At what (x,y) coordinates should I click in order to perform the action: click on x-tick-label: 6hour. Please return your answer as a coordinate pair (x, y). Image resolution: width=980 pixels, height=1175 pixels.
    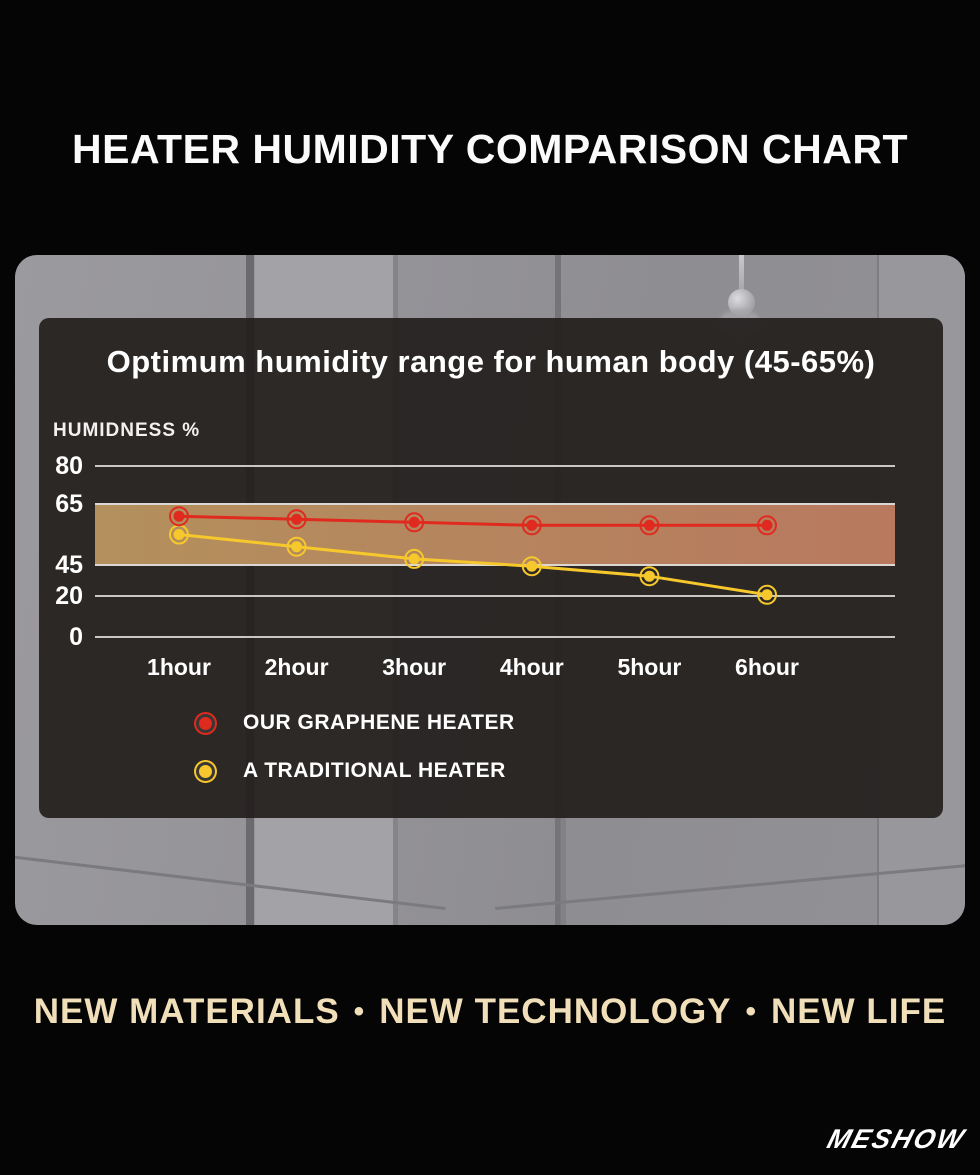
    Looking at the image, I should click on (767, 667).